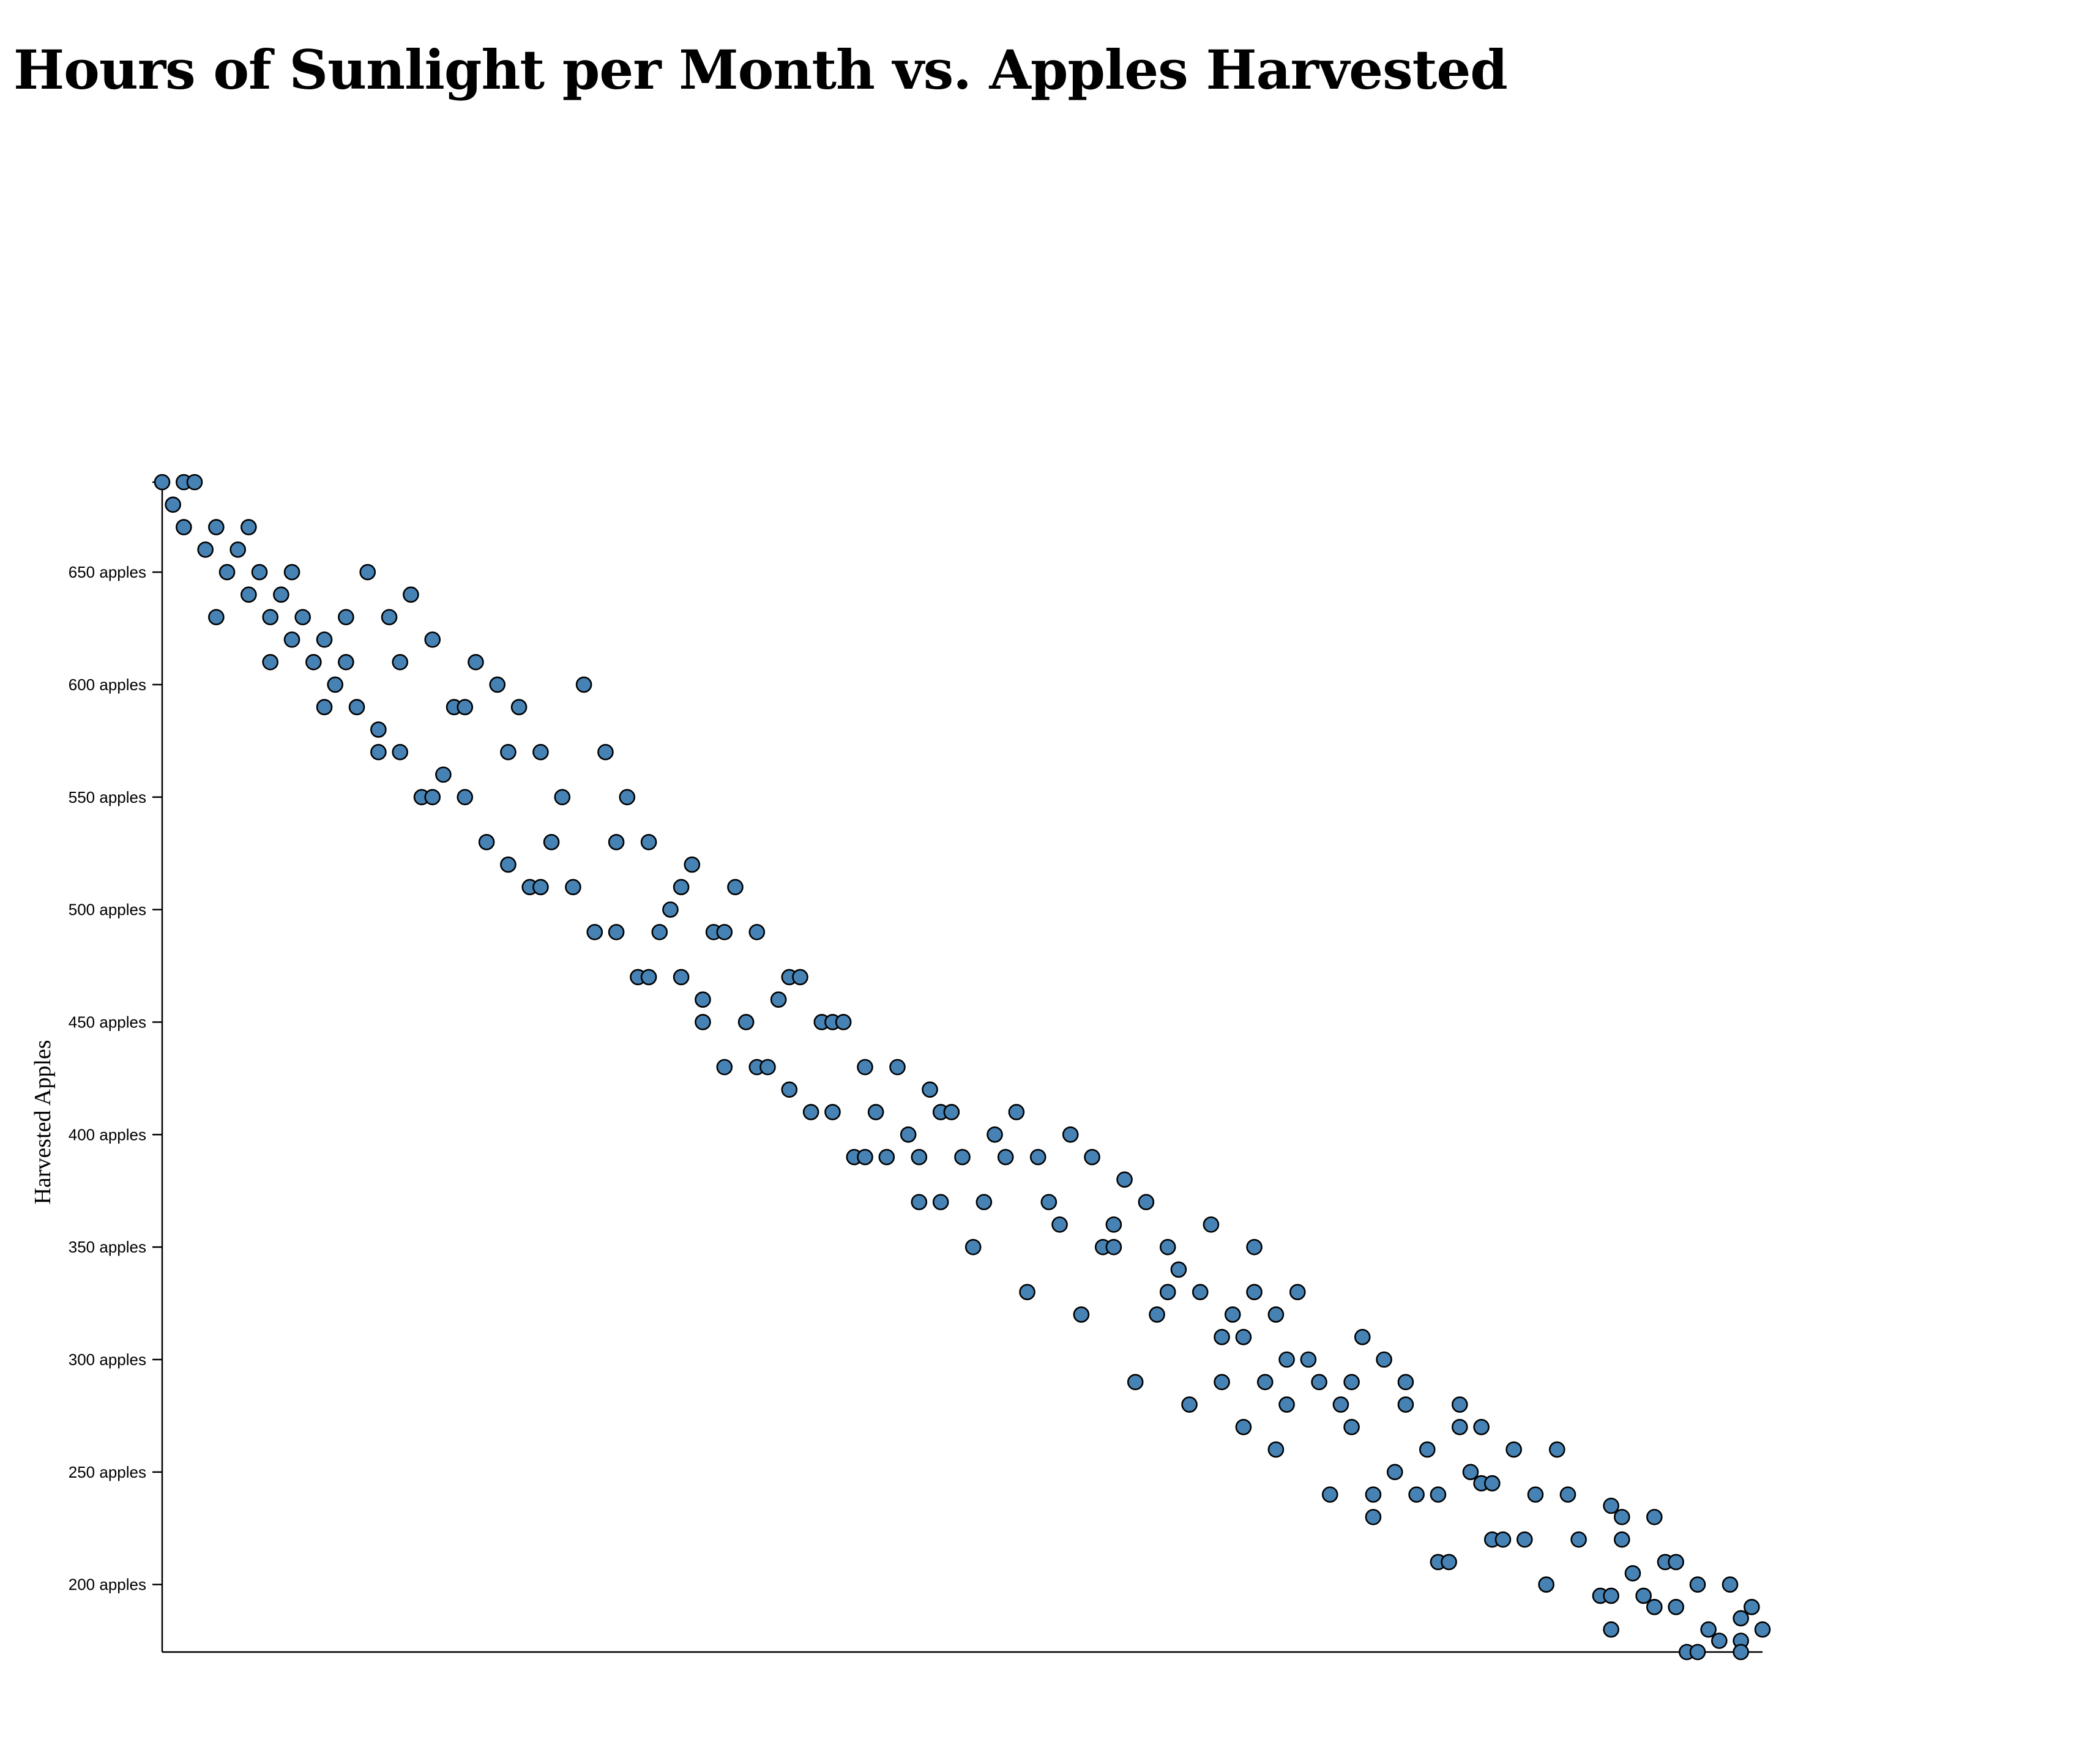 This screenshot has width=2093, height=1764. Describe the element at coordinates (107, 1585) in the screenshot. I see `y-tick-label: 200 apples` at that location.